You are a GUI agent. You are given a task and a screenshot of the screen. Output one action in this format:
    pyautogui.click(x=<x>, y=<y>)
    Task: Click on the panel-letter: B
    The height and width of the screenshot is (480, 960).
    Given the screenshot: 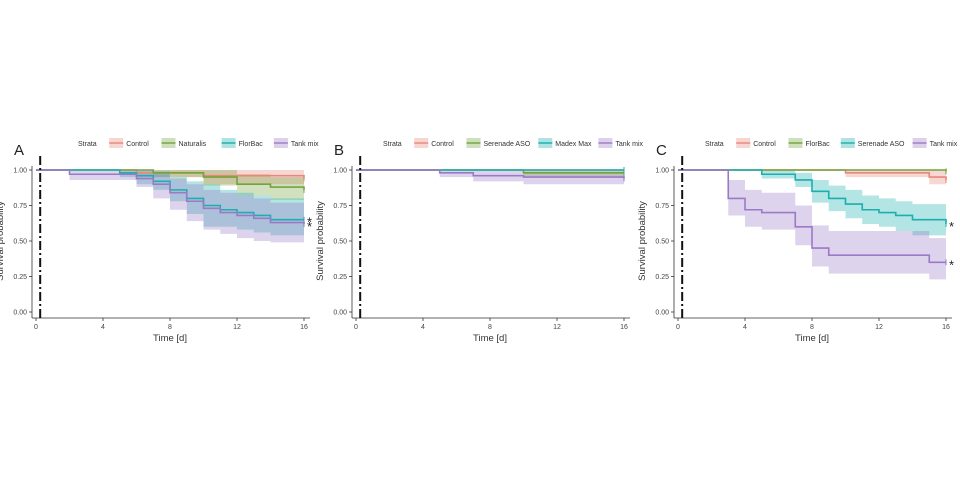 What is the action you would take?
    pyautogui.click(x=339, y=150)
    